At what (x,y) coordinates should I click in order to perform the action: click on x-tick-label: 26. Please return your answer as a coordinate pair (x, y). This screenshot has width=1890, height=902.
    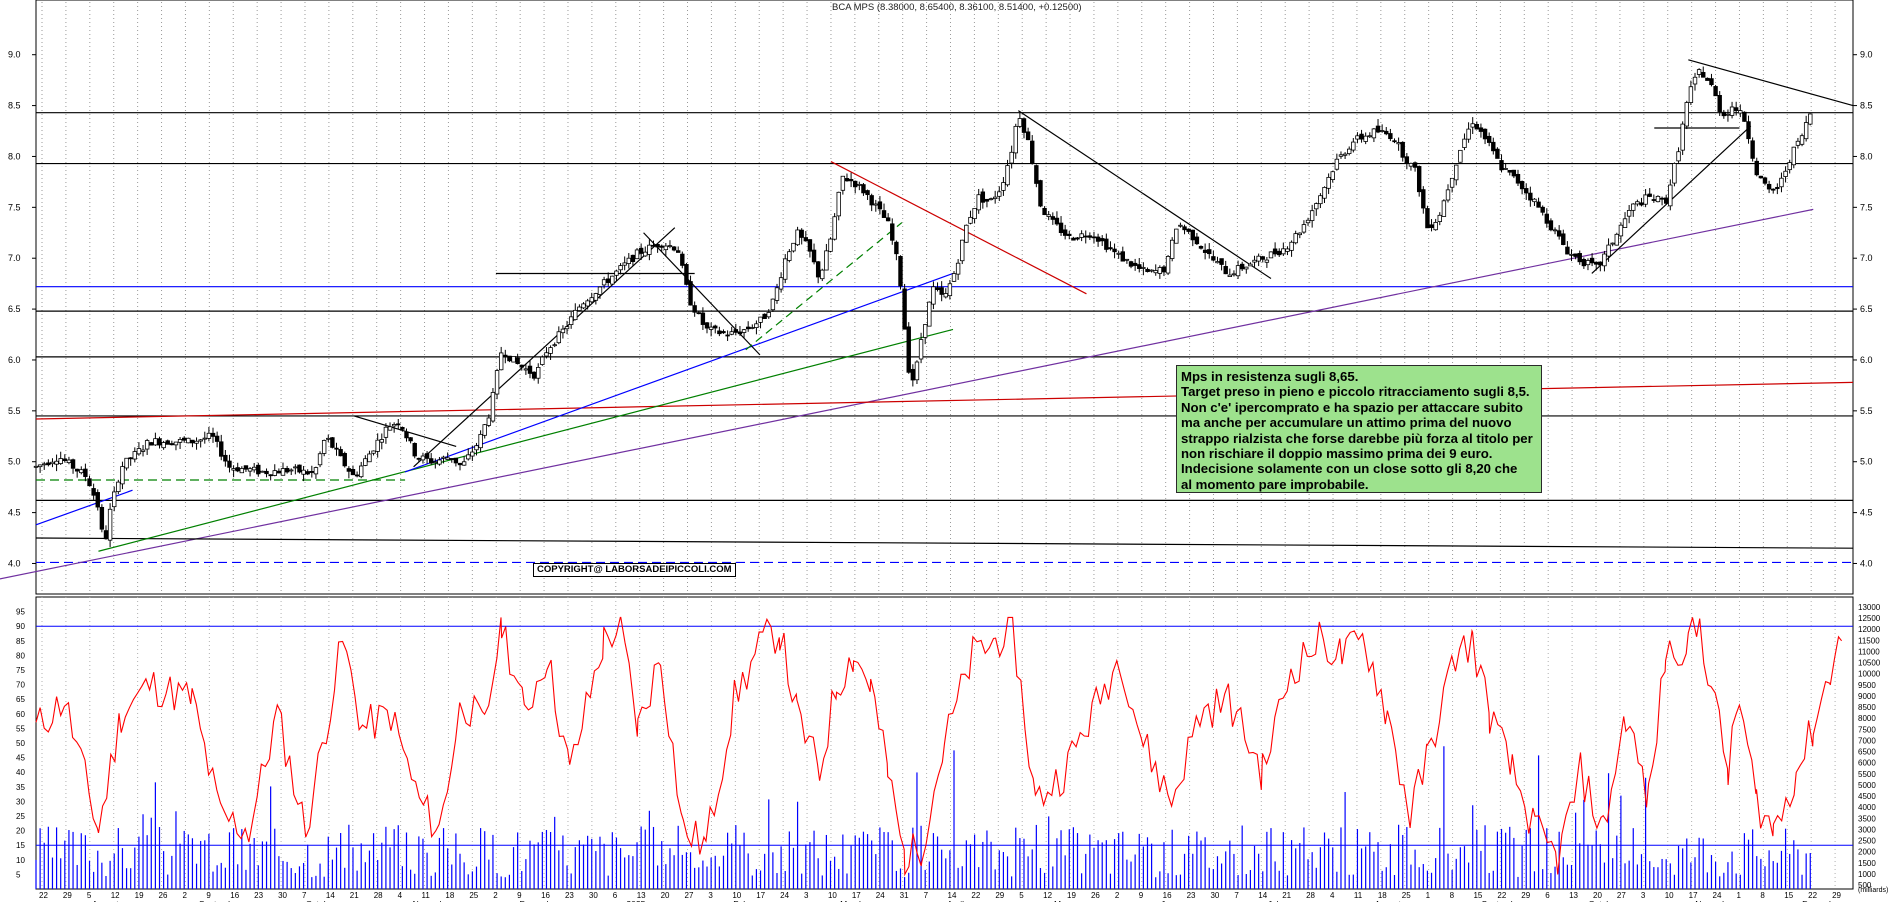
    Looking at the image, I should click on (163, 895).